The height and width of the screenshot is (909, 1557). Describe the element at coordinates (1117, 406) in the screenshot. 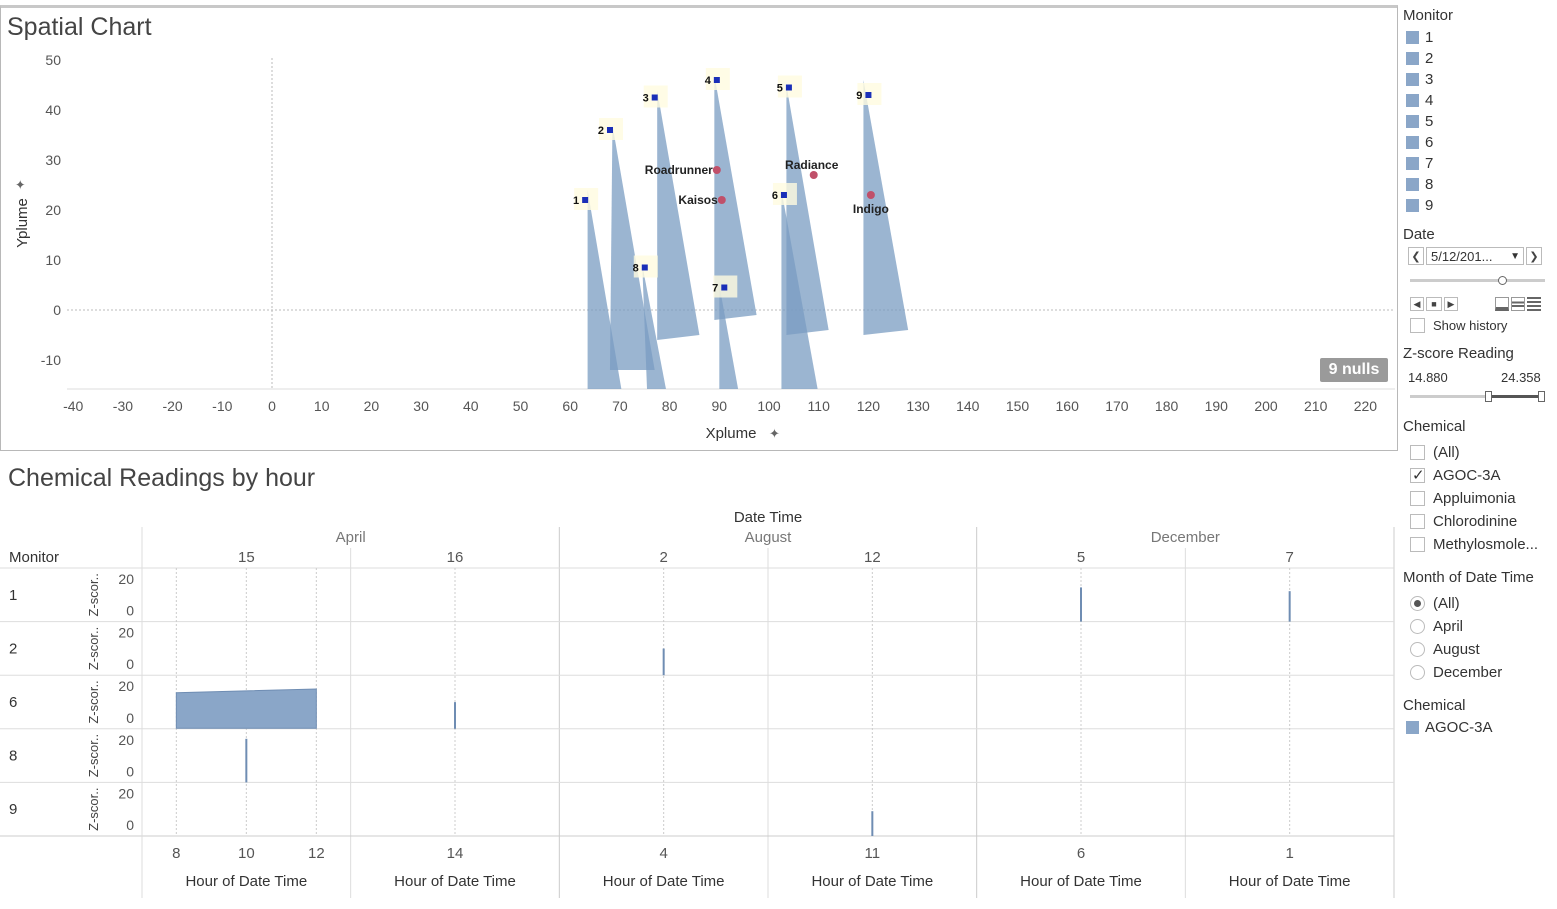

I see `x-tick-label: 170` at that location.